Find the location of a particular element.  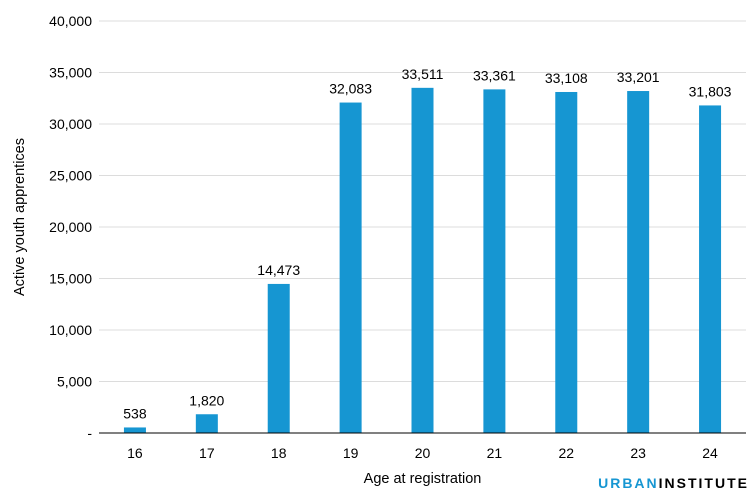

x-tick-label: 19 is located at coordinates (351, 453).